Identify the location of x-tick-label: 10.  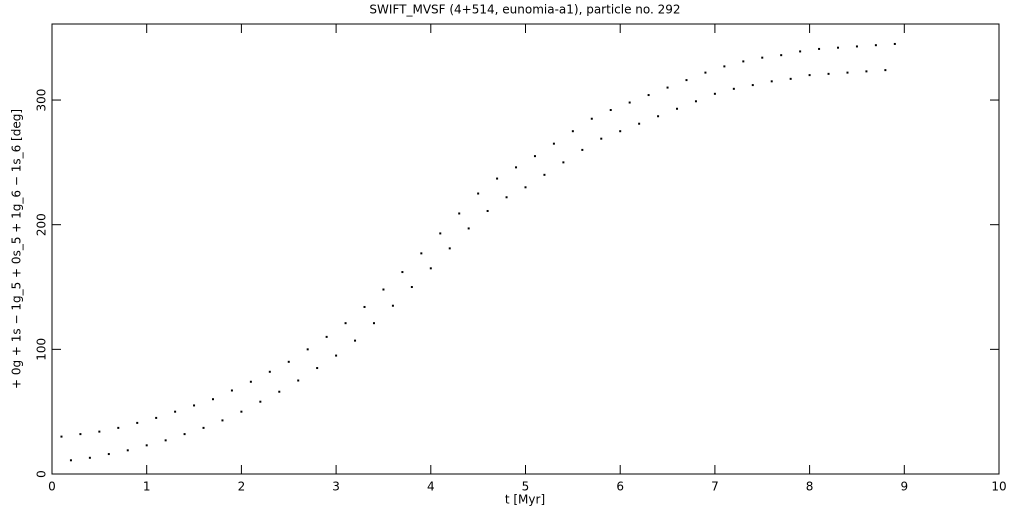
(998, 487).